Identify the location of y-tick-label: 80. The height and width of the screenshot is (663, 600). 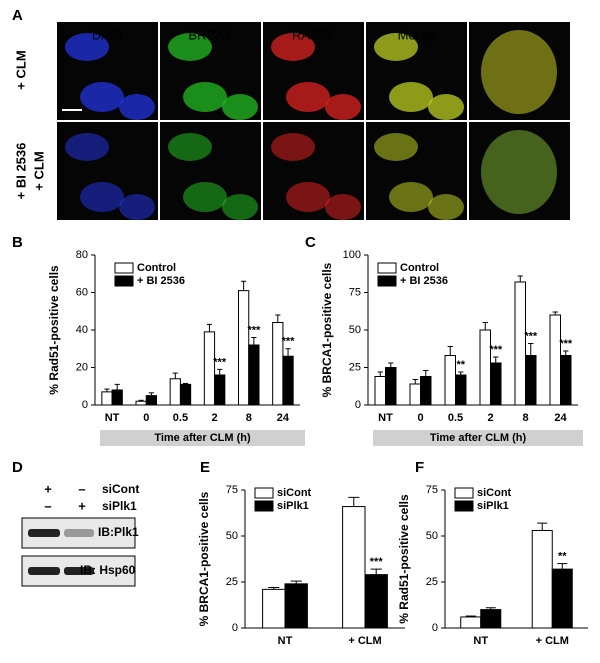
(82, 255).